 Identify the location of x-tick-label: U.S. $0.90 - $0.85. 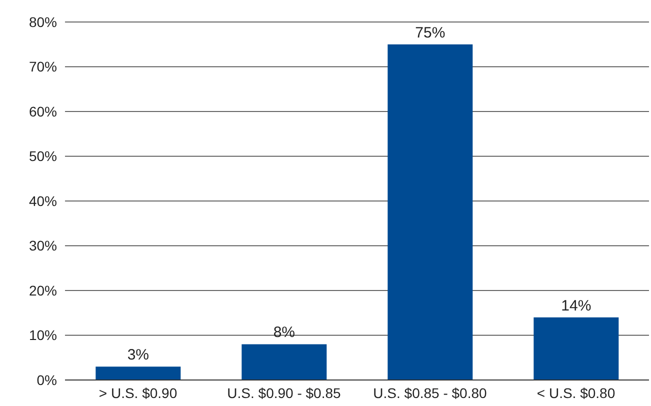
(284, 392).